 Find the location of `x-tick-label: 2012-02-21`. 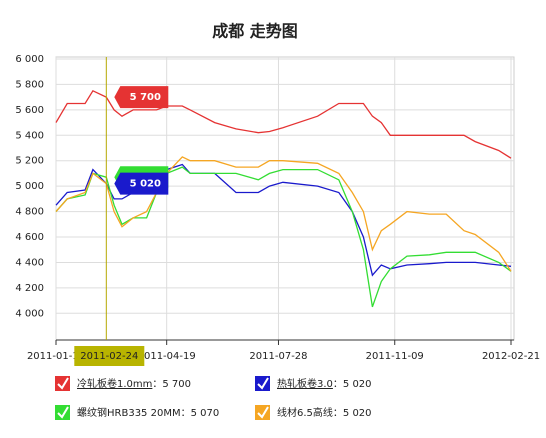

x-tick-label: 2012-02-21 is located at coordinates (511, 356).